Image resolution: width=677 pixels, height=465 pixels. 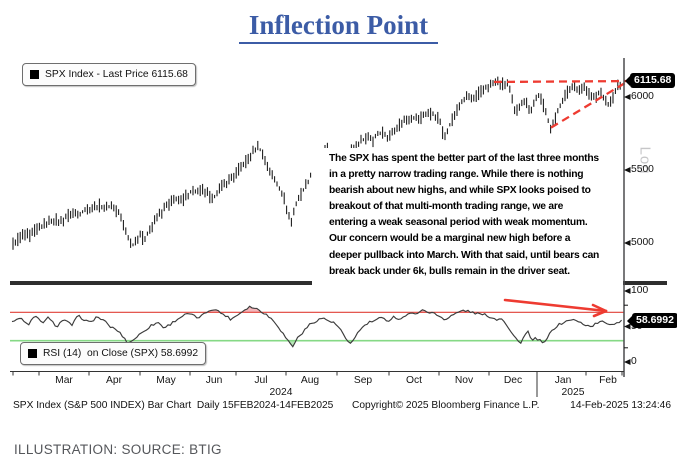 I want to click on rsi-axis-label: 100, so click(x=640, y=290).